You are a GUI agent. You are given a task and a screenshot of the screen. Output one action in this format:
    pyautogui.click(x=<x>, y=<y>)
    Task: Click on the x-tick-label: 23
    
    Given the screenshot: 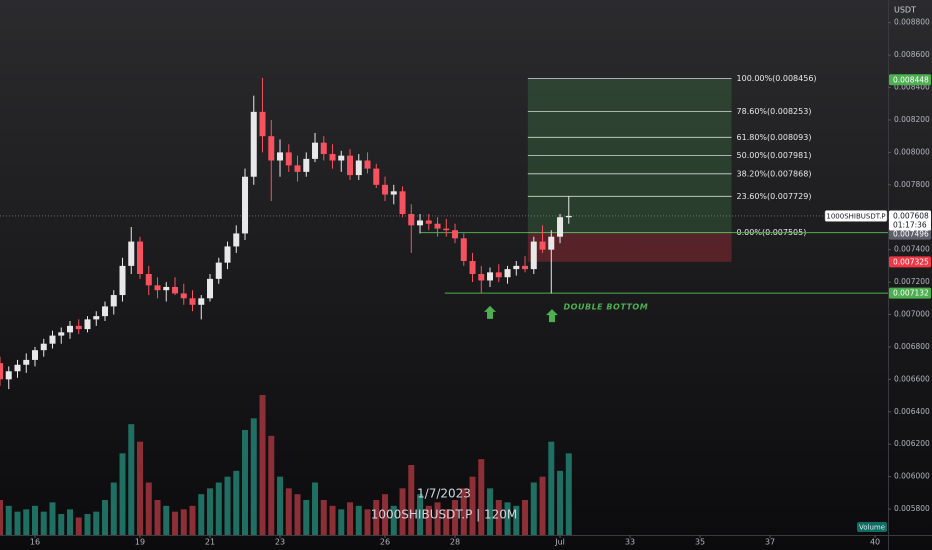 What is the action you would take?
    pyautogui.click(x=280, y=542)
    